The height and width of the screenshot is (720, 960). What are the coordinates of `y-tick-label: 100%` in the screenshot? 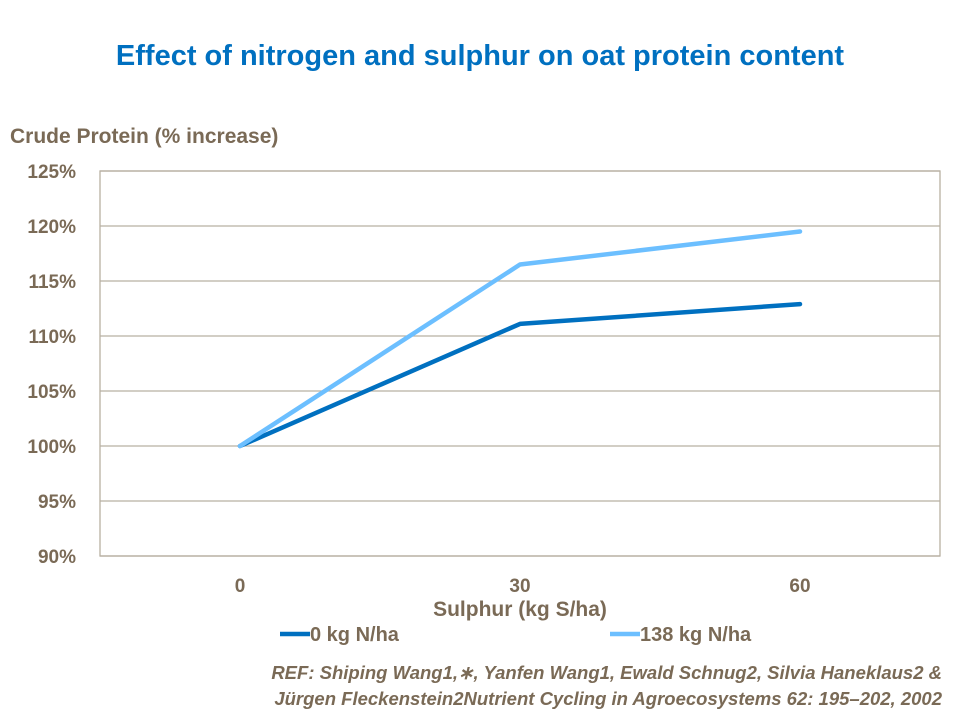 It's located at (51, 447).